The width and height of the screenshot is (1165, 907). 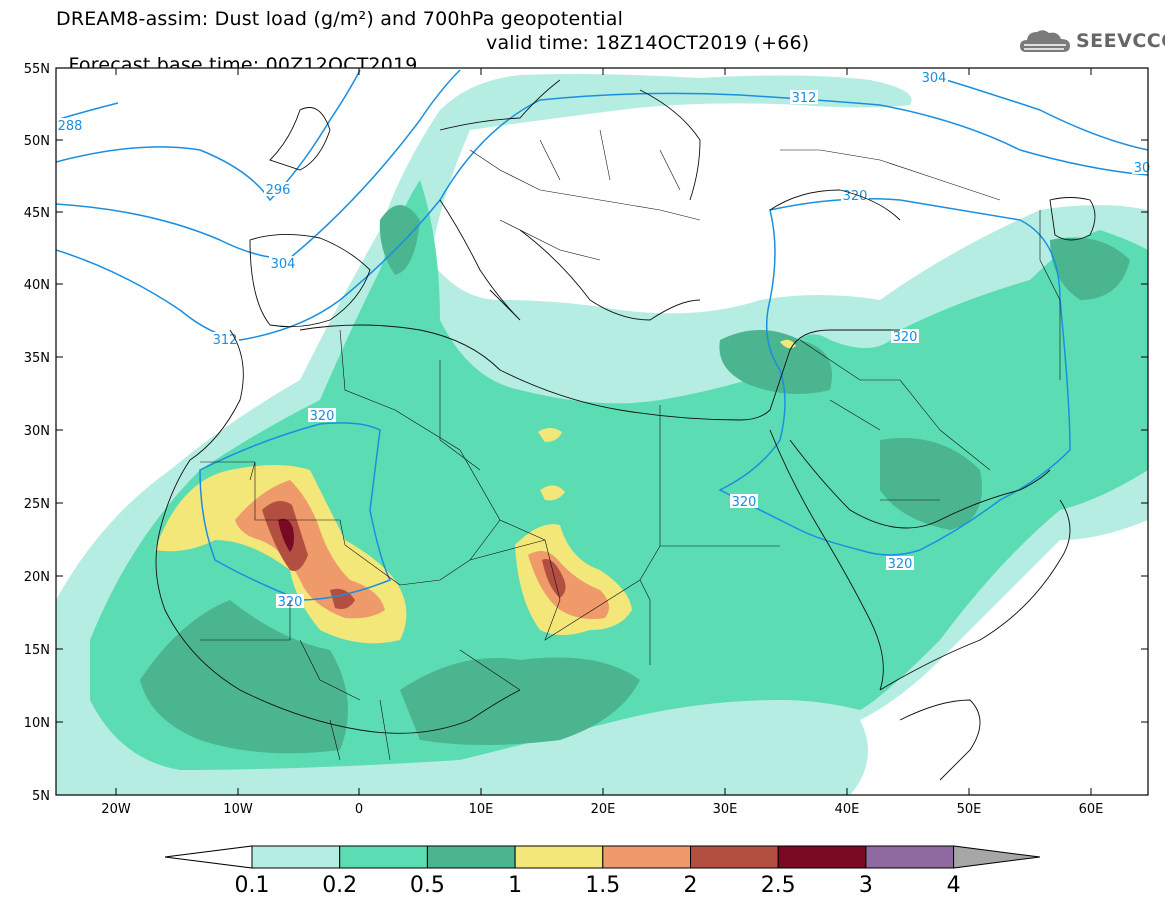 What do you see at coordinates (37, 650) in the screenshot?
I see `lat-label: 15N` at bounding box center [37, 650].